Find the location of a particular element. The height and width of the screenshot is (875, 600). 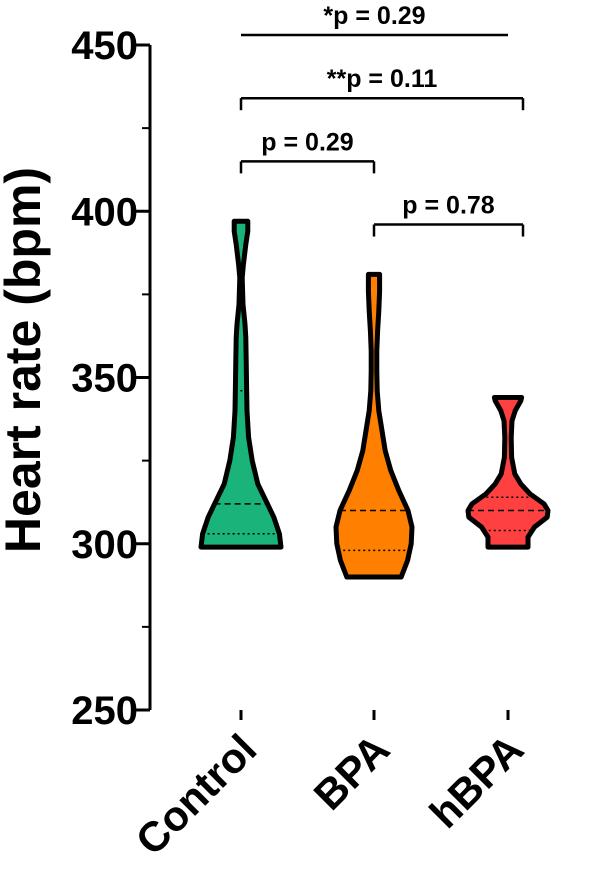

y-tick-label: 300 is located at coordinates (104, 545).